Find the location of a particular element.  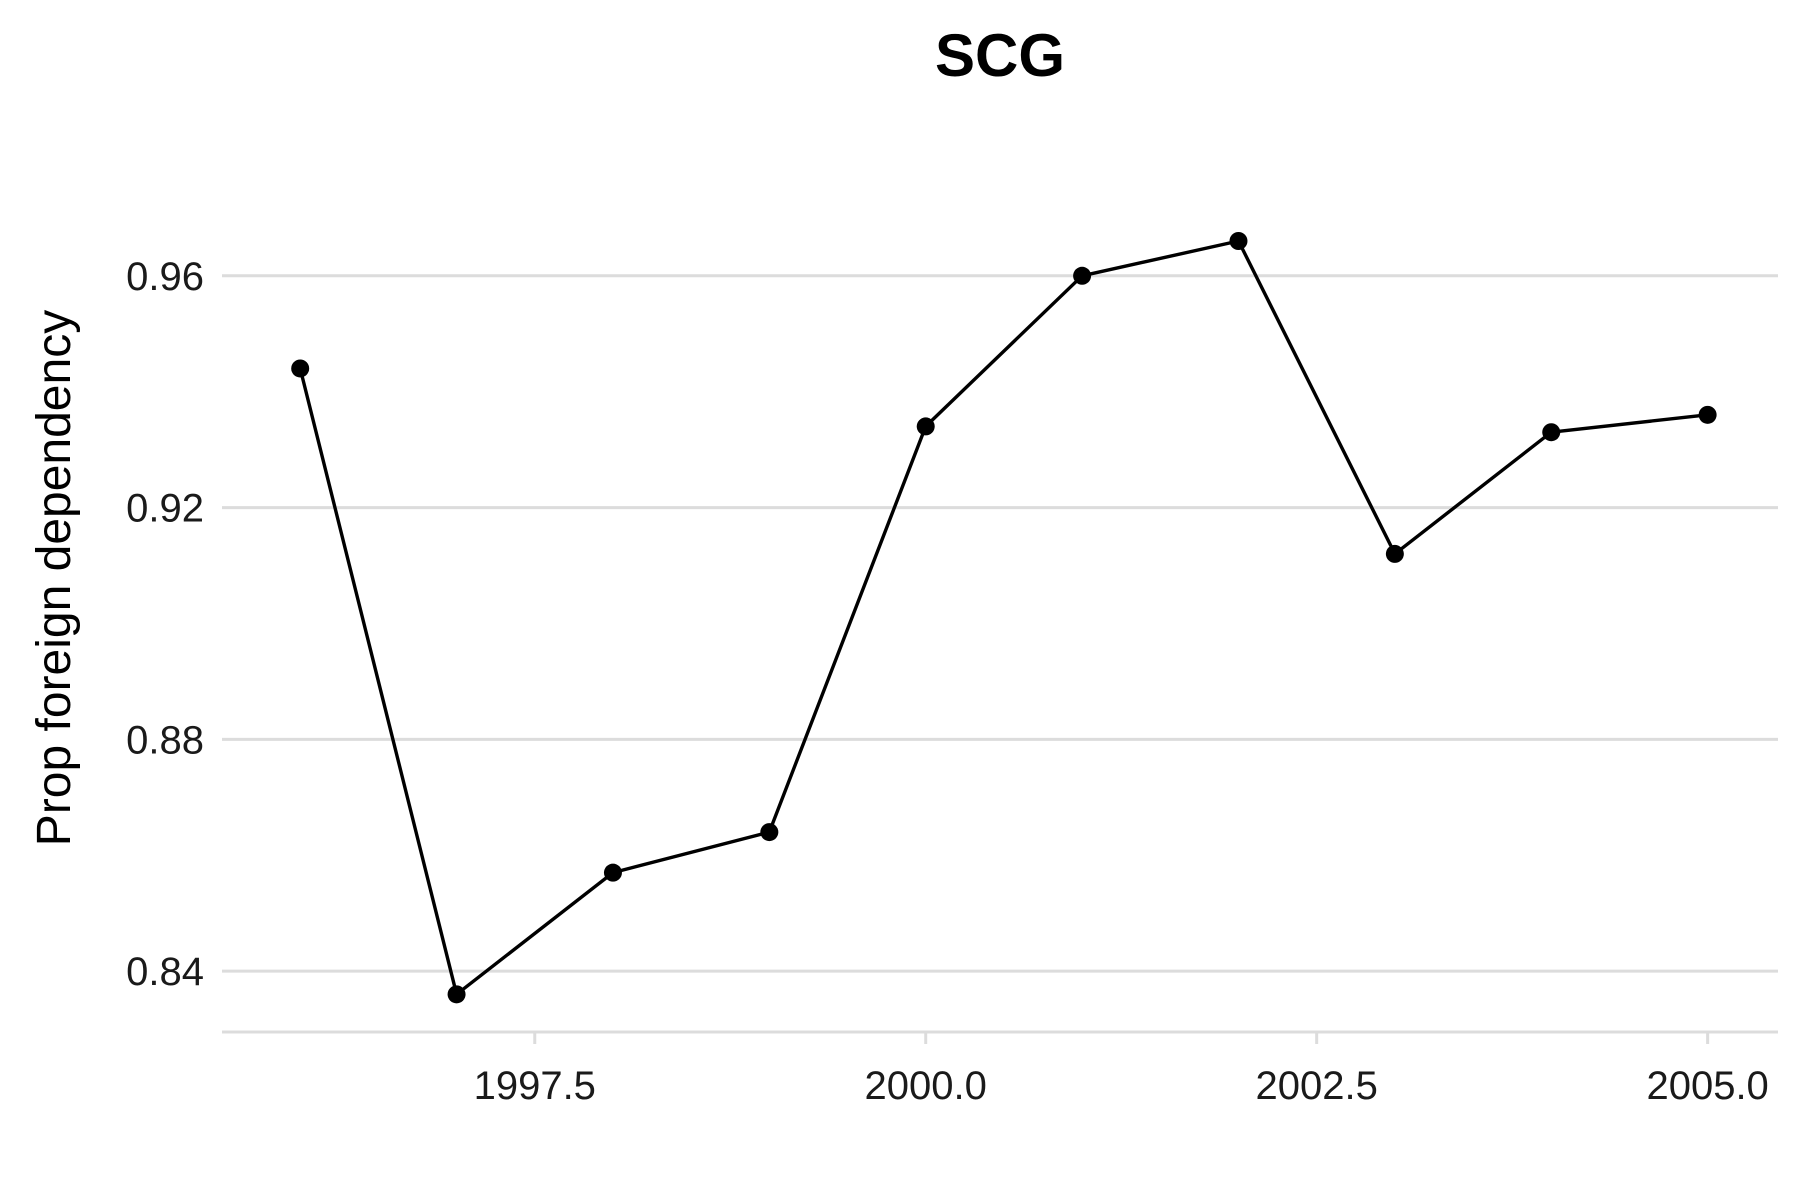

y-tick-label: 0.88 is located at coordinates (165, 740).